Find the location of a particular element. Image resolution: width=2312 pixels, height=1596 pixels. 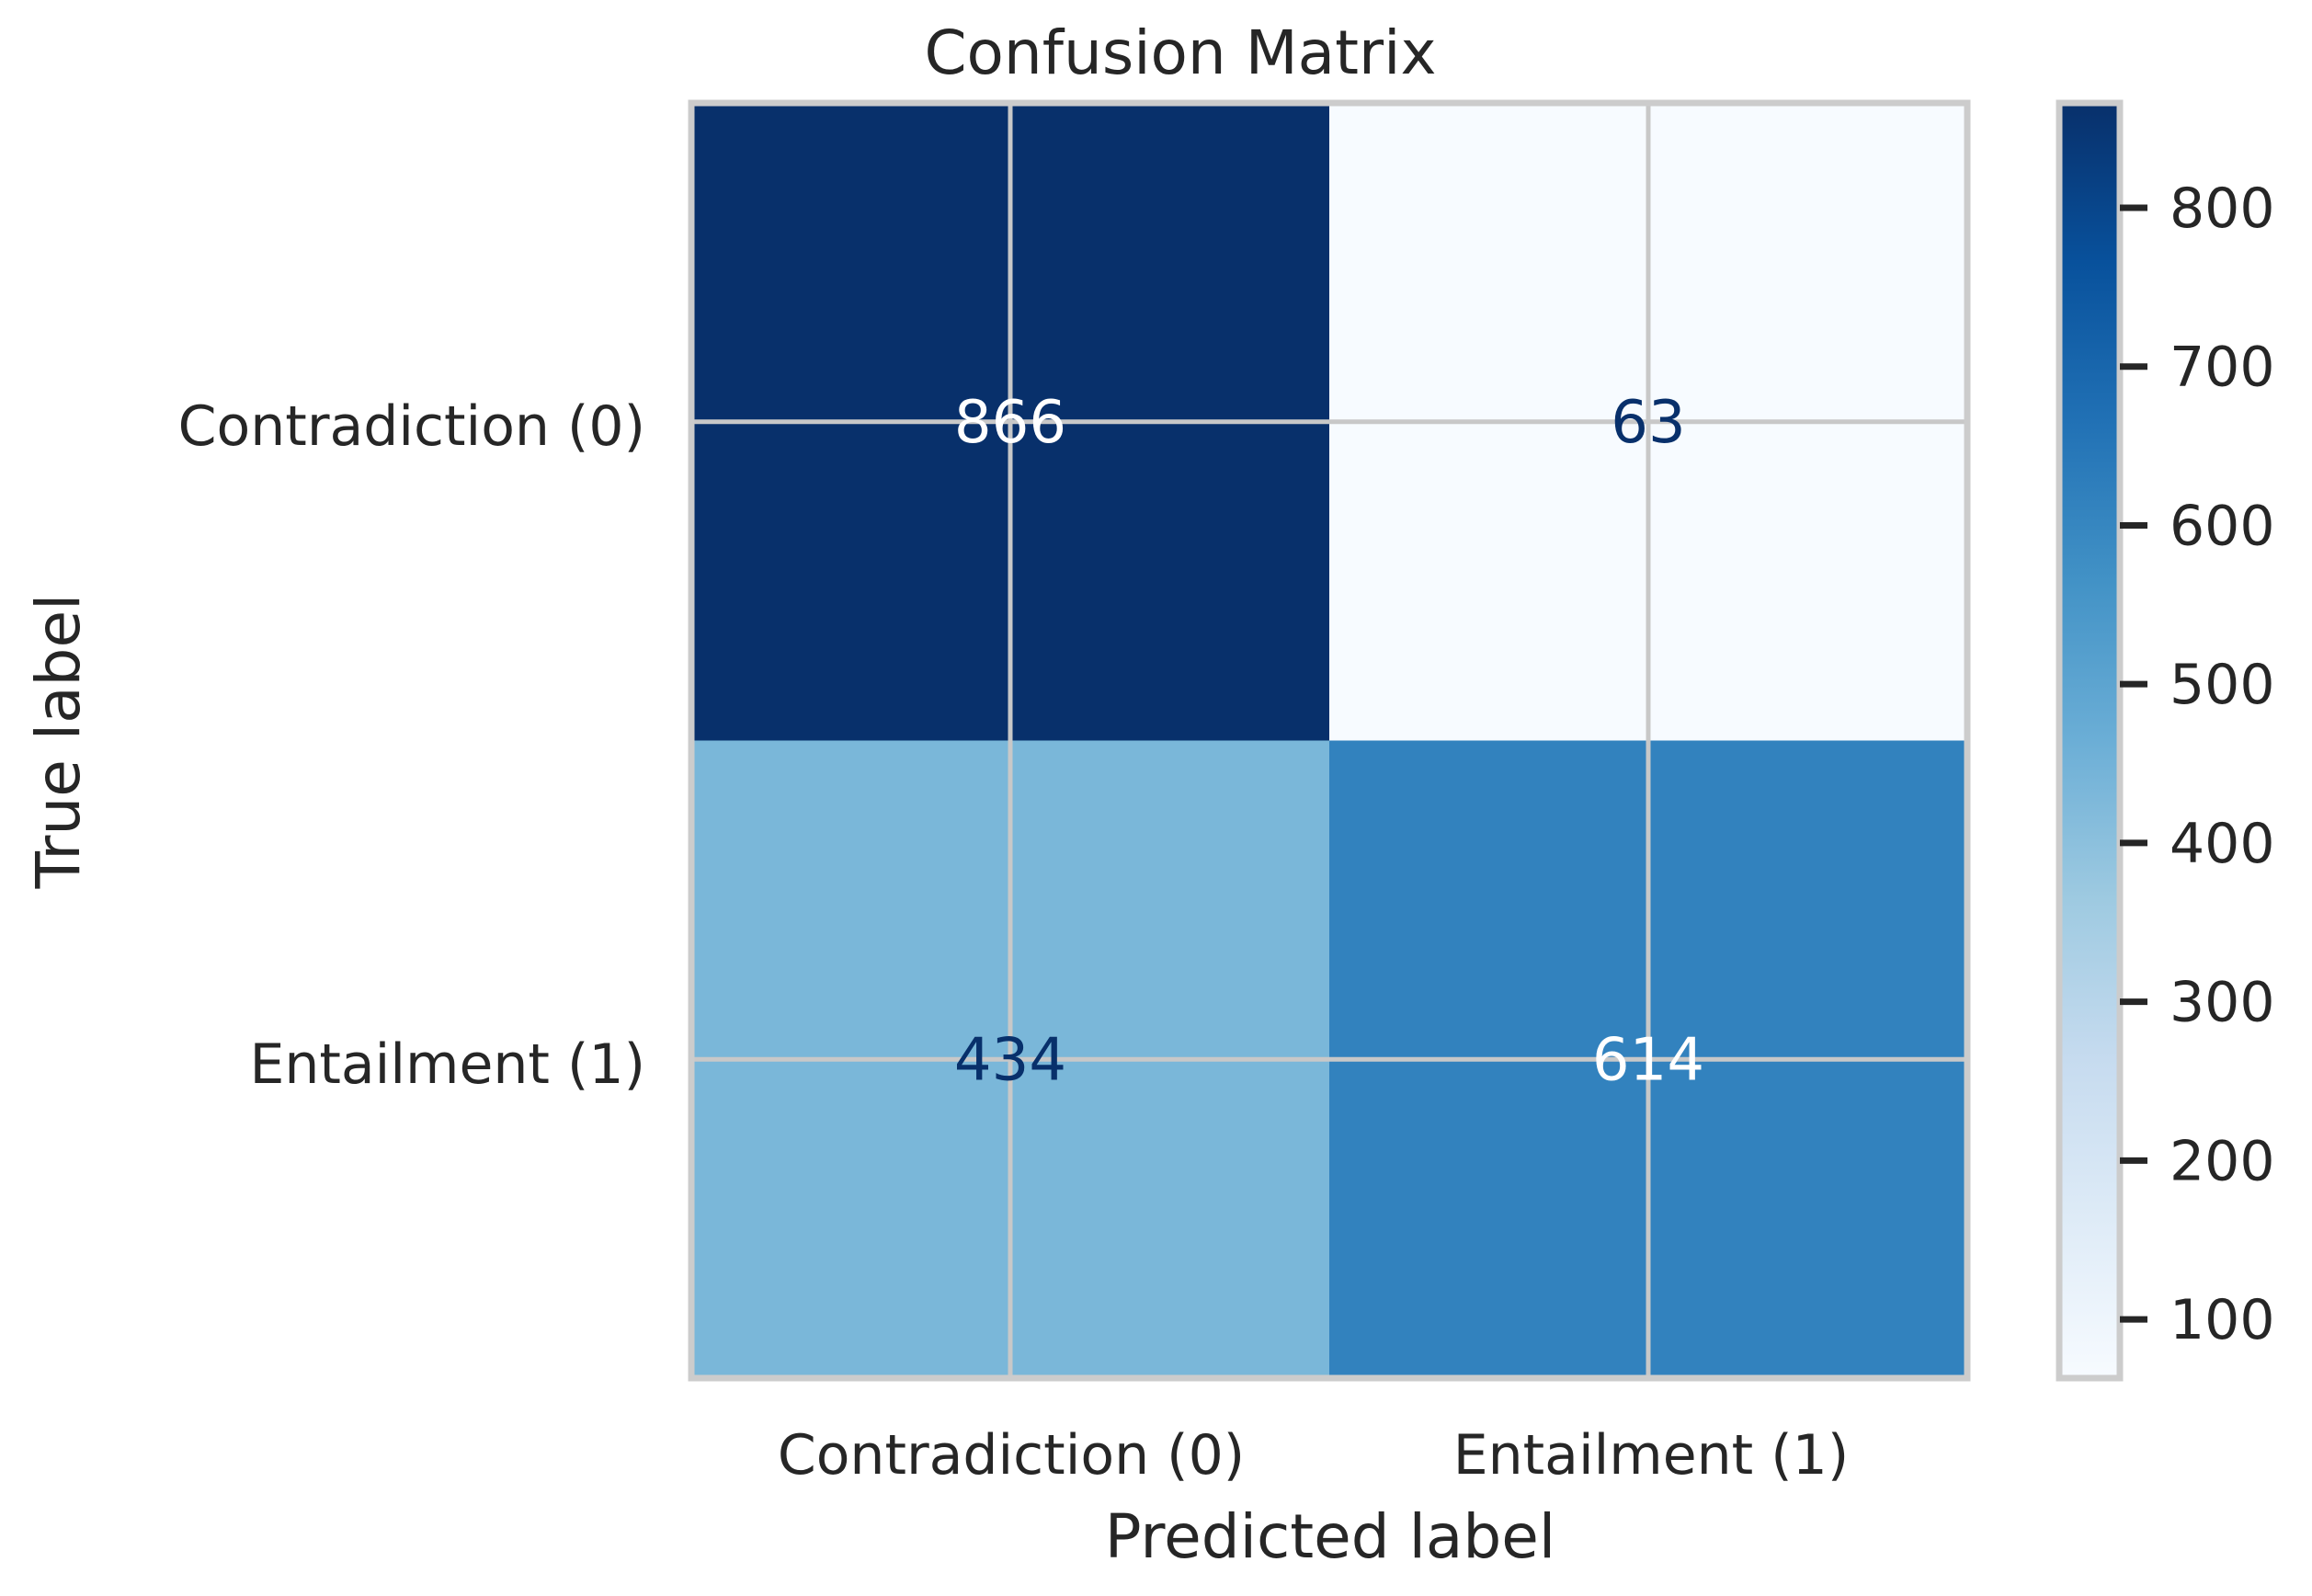

colorbar-ticks: 100 200 300 400 500 600 700 800 is located at coordinates (2197, 764).